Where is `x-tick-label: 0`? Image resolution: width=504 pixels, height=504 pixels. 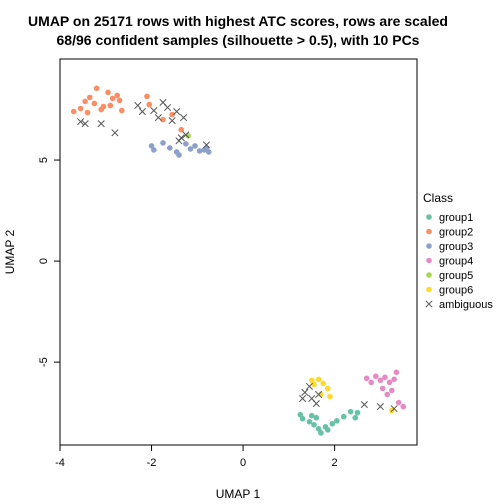 x-tick-label: 0 is located at coordinates (243, 463).